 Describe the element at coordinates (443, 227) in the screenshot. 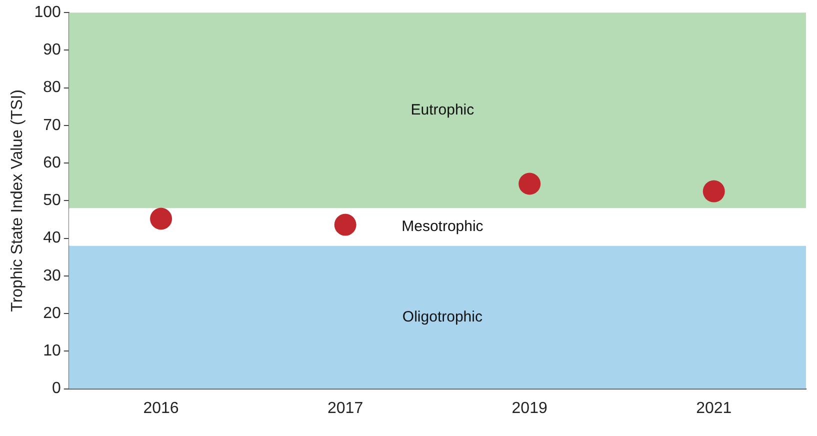

I see `band-label: Mesotrophic` at that location.